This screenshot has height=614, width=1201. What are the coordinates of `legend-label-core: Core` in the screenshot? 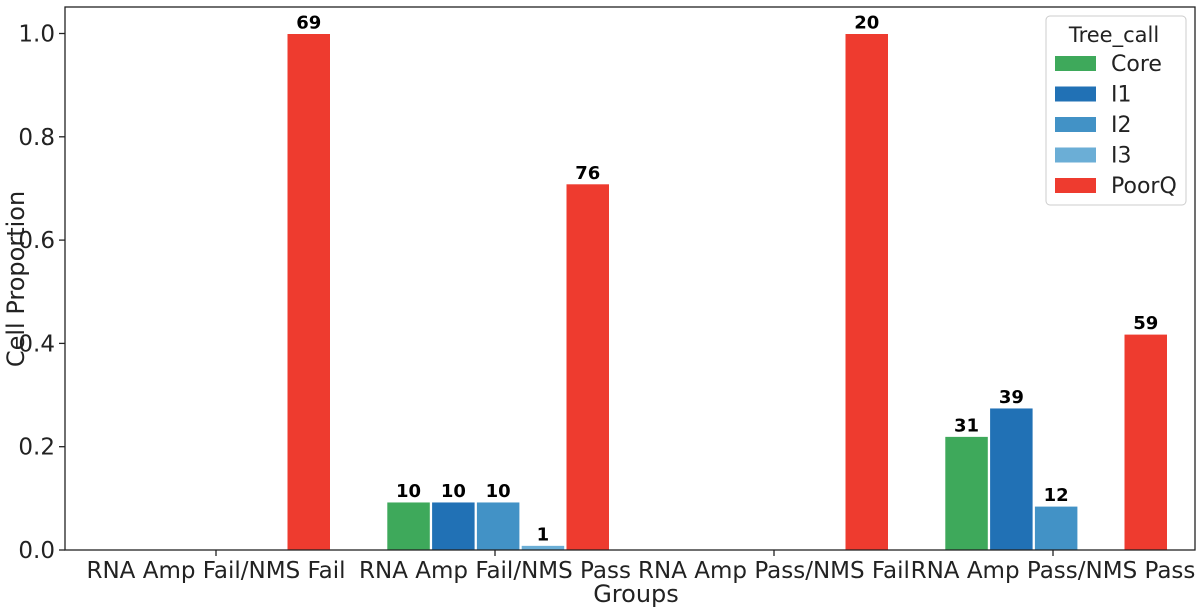 It's located at (1136, 64).